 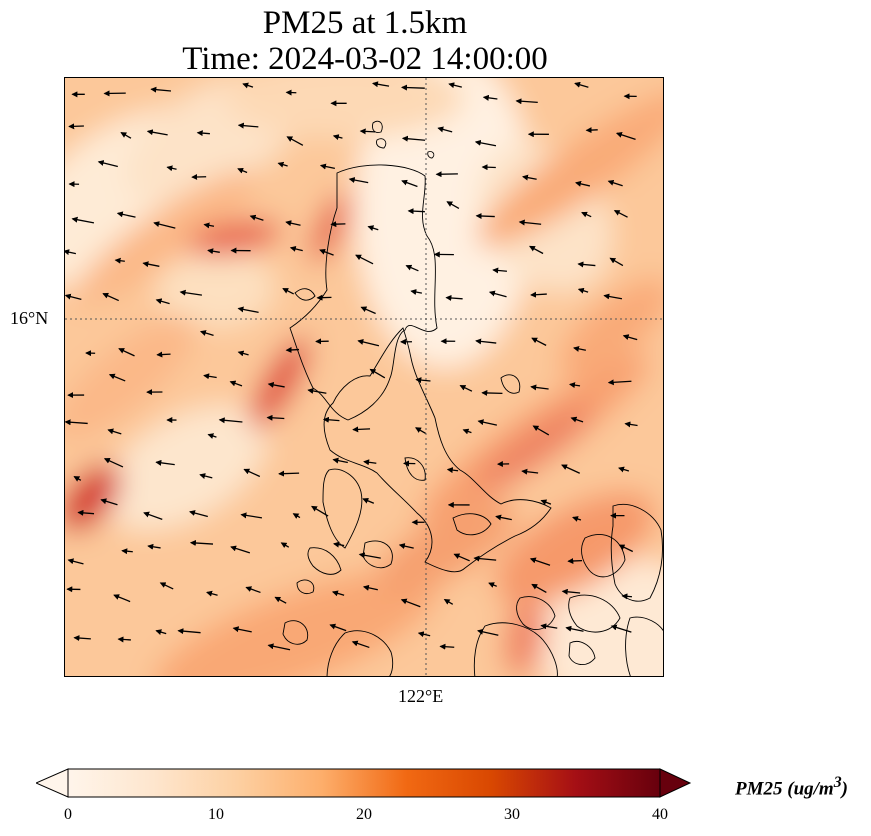 I want to click on colorbar-tick-20: 20, so click(x=364, y=814).